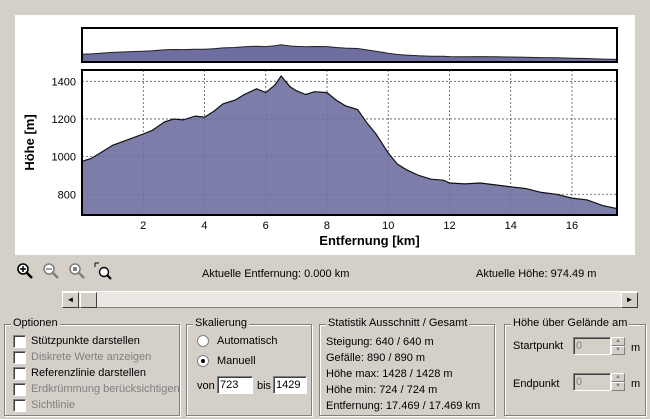 Image resolution: width=650 pixels, height=419 pixels. I want to click on option-label: Referenzlinie darstellen, so click(88, 373).